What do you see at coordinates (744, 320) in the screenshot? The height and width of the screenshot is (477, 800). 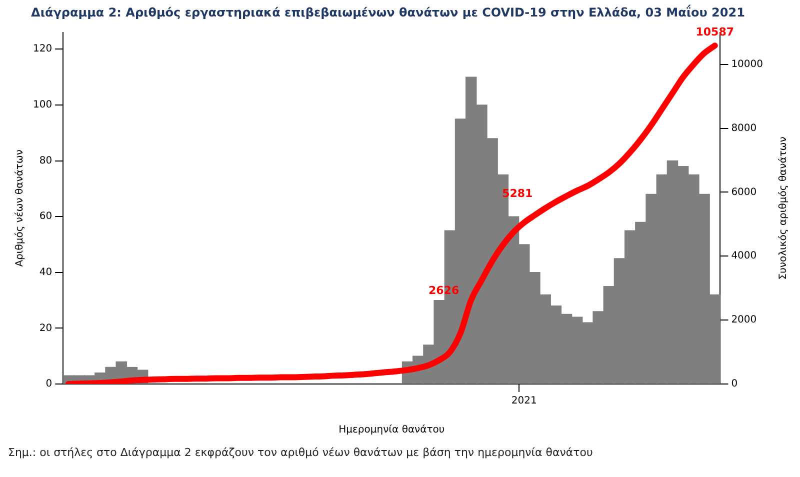 I see `y2-tick-label: 2000` at bounding box center [744, 320].